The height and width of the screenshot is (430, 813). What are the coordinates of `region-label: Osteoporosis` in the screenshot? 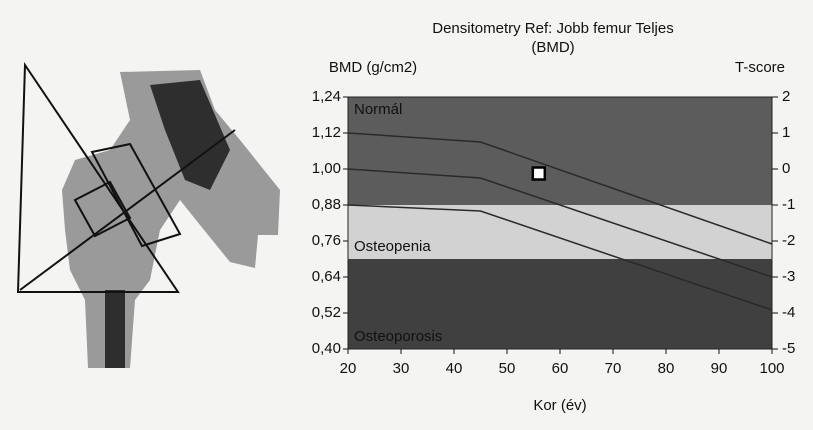 It's located at (398, 336).